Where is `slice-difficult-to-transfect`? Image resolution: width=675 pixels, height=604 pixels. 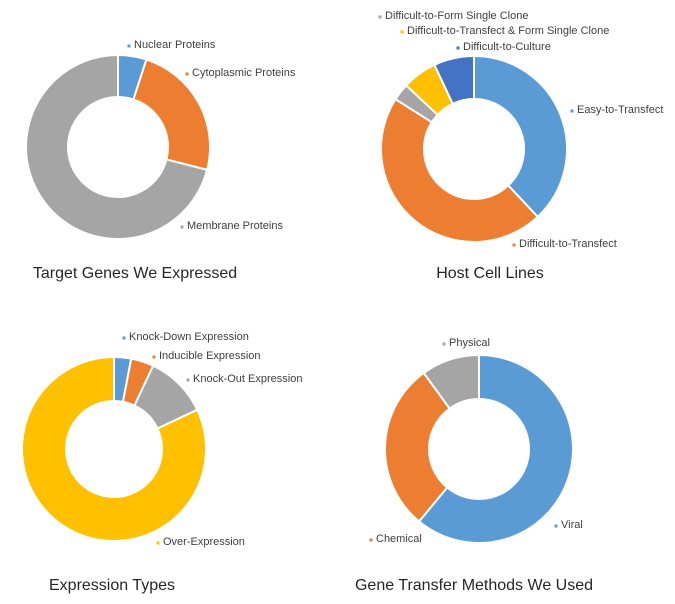 slice-difficult-to-transfect is located at coordinates (460, 170).